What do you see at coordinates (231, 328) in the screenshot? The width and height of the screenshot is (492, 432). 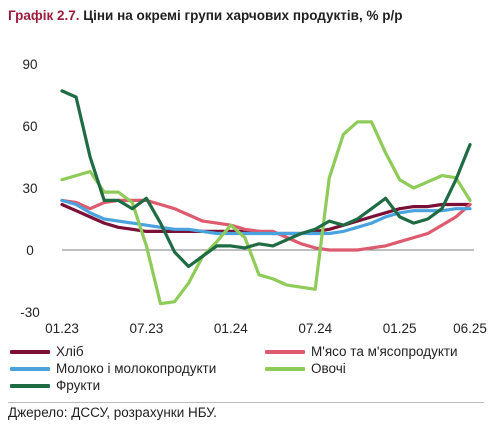 I see `x-tick-label: 01.24` at bounding box center [231, 328].